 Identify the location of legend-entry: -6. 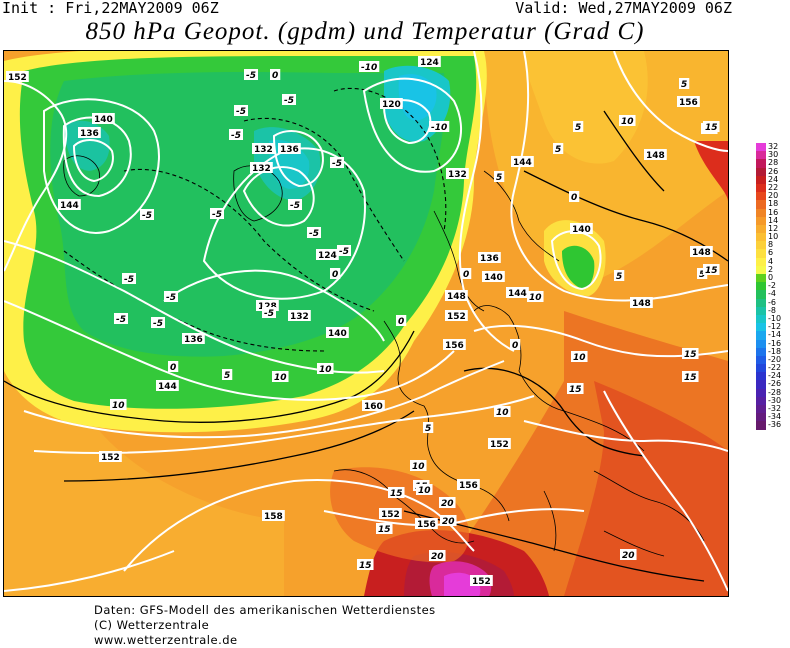
(773, 302).